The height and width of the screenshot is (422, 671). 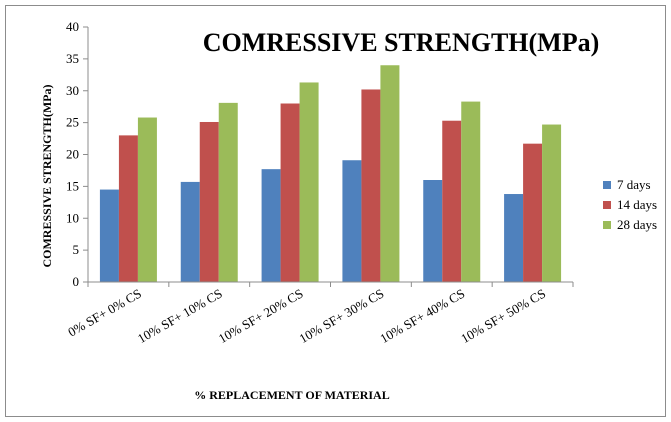 What do you see at coordinates (72, 185) in the screenshot?
I see `y-tick-label: 15` at bounding box center [72, 185].